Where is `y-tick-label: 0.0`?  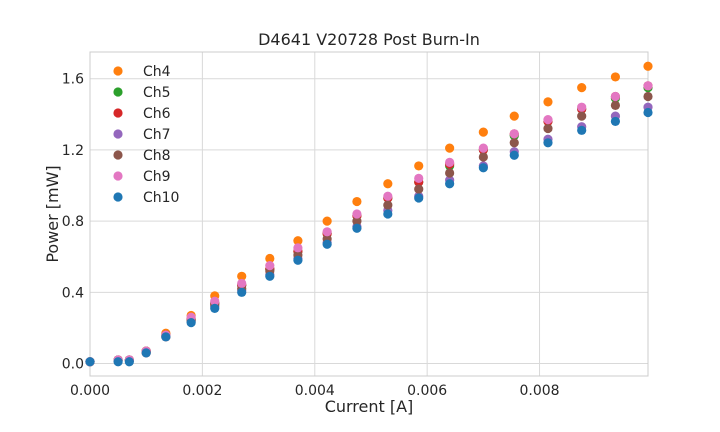 y-tick-label: 0.0 is located at coordinates (73, 365).